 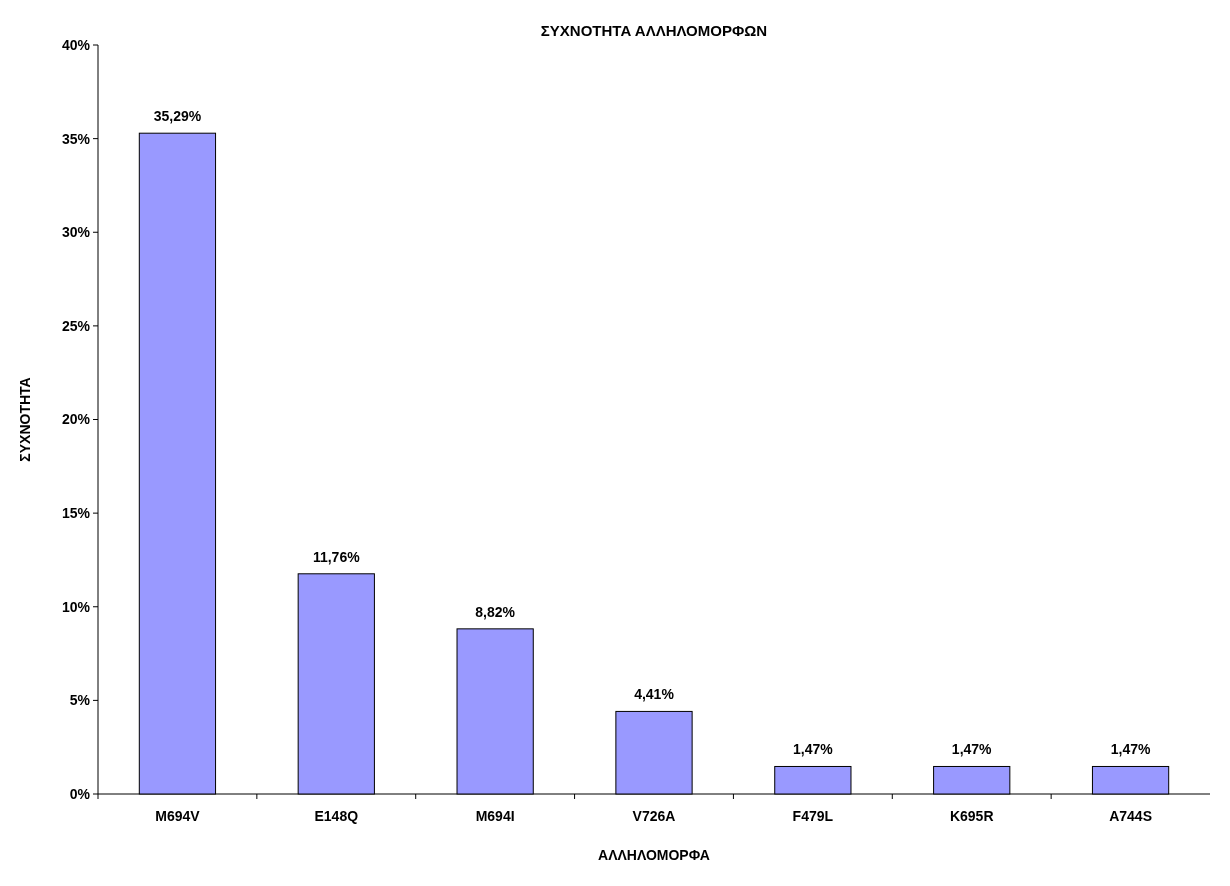 I want to click on y-tick-label: 10%, so click(x=76, y=606).